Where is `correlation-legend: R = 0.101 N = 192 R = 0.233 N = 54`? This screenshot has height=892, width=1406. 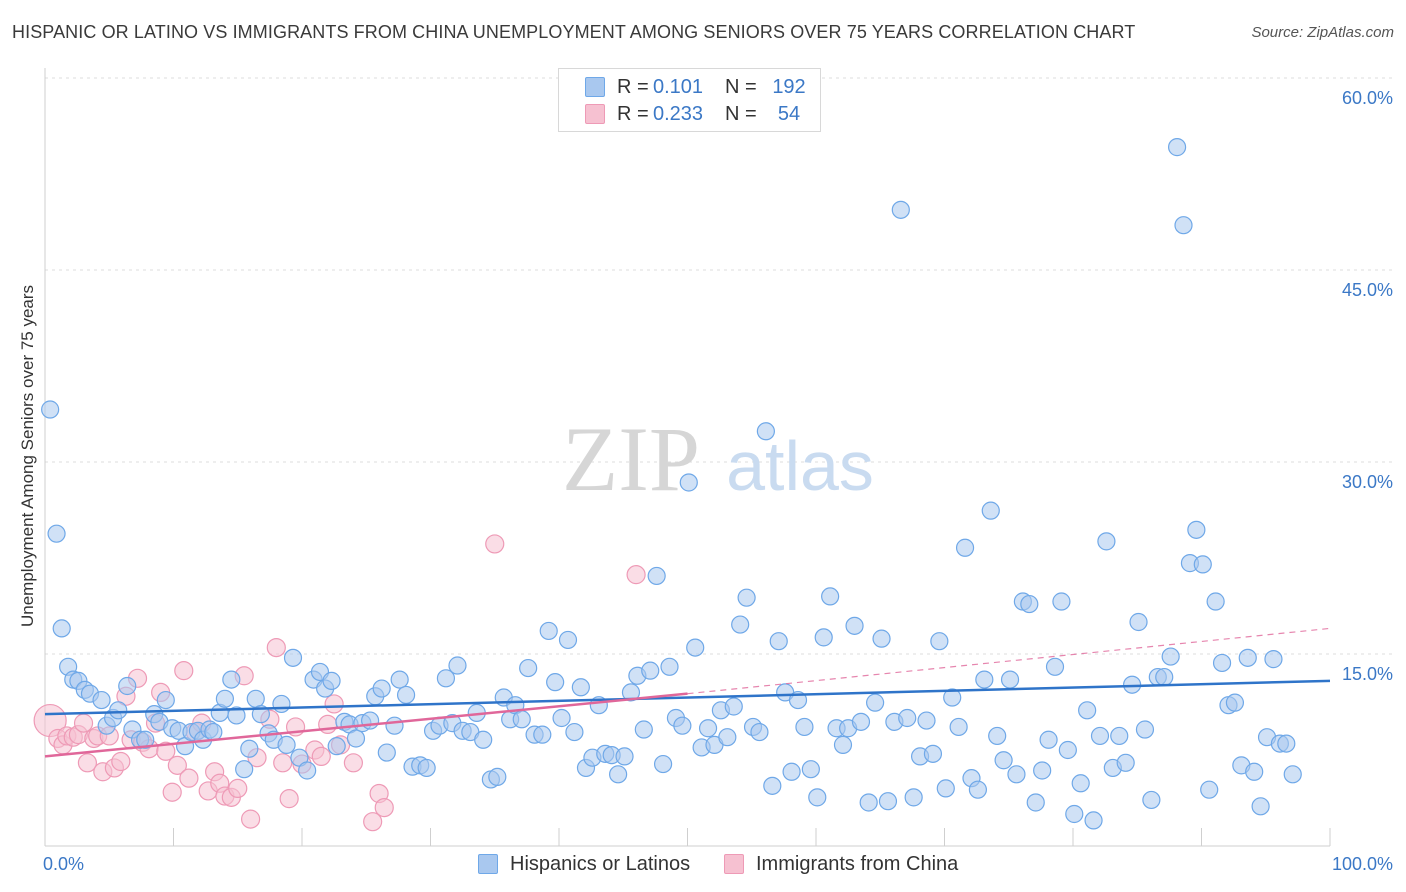 correlation-legend: R = 0.101 N = 192 R = 0.233 N = 54 is located at coordinates (689, 100).